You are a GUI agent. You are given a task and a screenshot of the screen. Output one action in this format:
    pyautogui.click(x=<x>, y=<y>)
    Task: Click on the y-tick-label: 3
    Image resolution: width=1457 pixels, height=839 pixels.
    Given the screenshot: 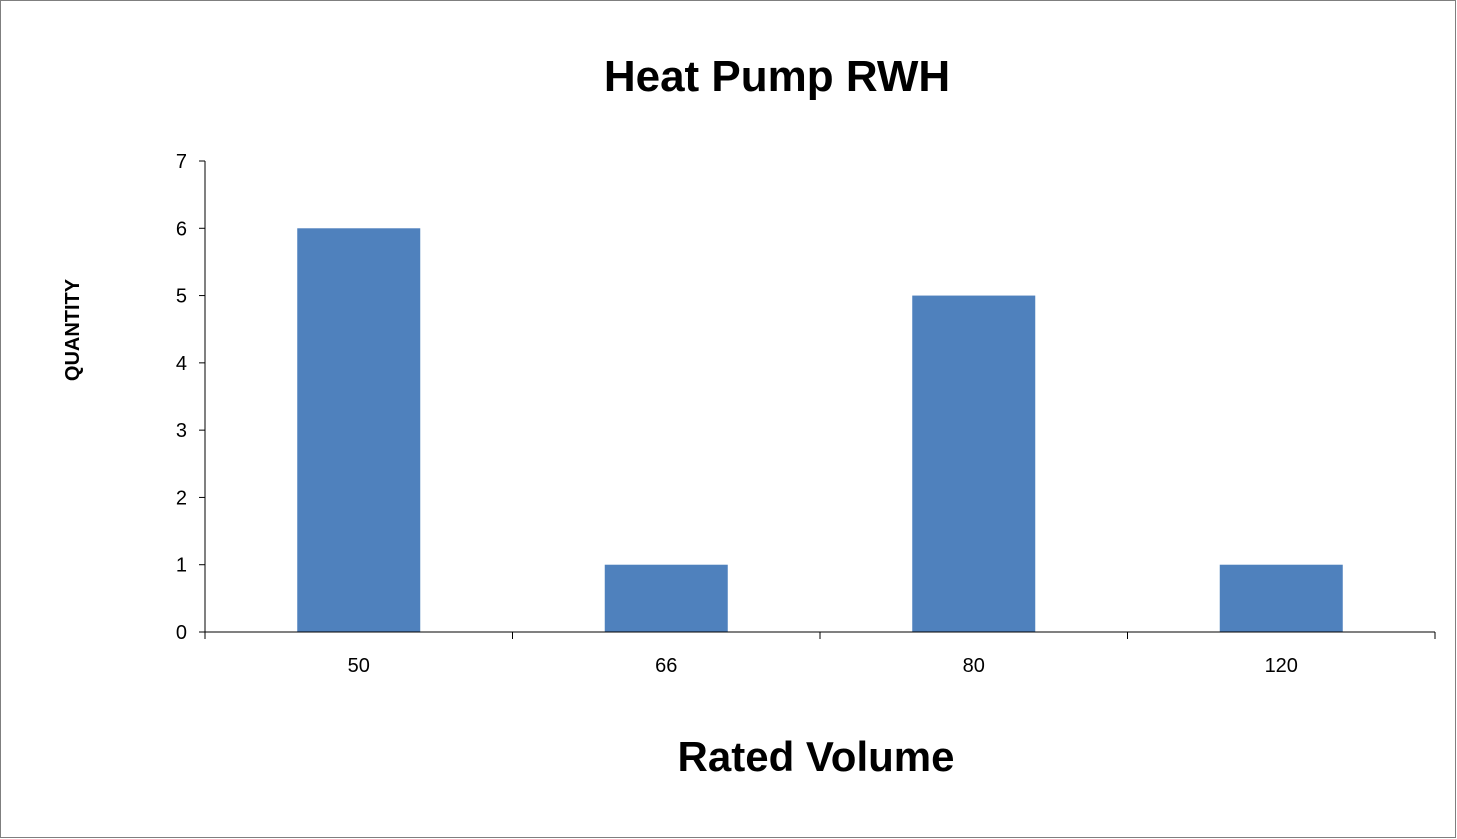 What is the action you would take?
    pyautogui.click(x=181, y=431)
    